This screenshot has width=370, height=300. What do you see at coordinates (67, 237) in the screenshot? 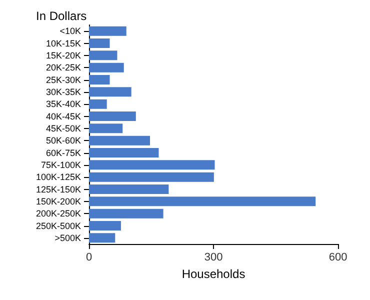
I see `y-tick-label: >500K` at bounding box center [67, 237].